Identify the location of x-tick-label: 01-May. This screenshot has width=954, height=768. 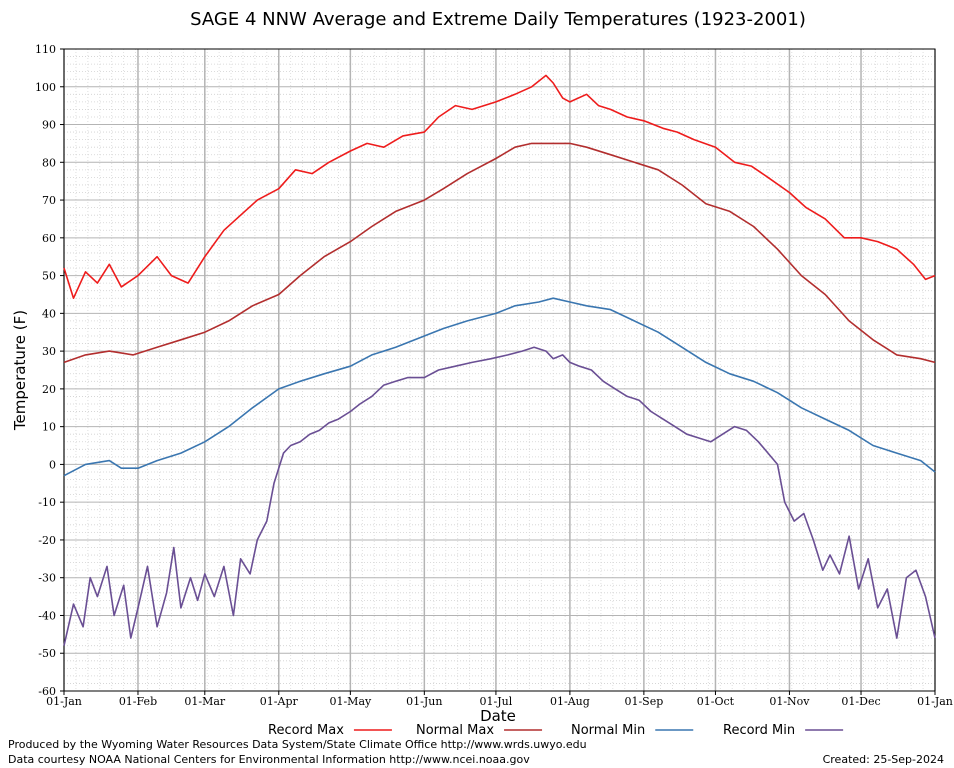
(350, 701).